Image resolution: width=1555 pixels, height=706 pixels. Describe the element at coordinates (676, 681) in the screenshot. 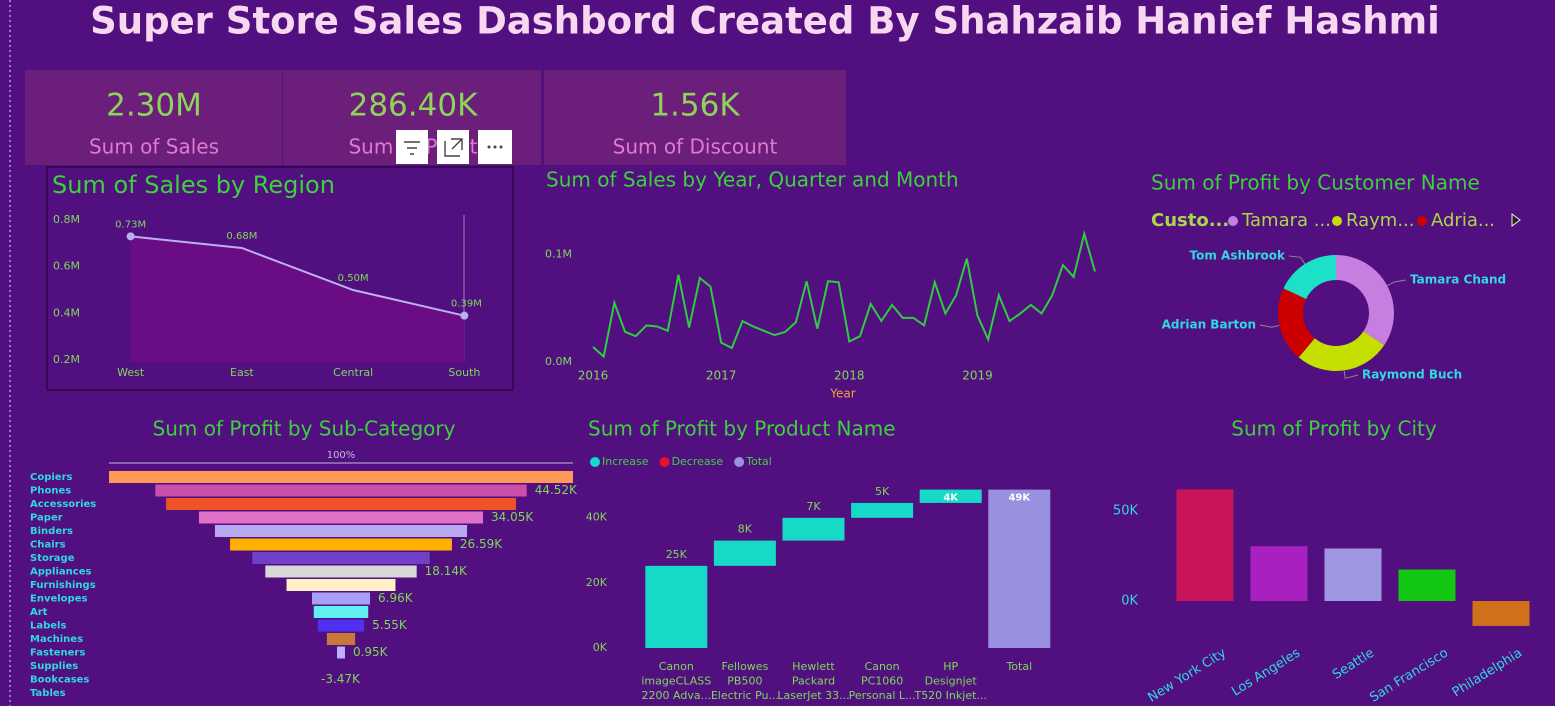

I see `x-tick-label: imageCLASS` at that location.